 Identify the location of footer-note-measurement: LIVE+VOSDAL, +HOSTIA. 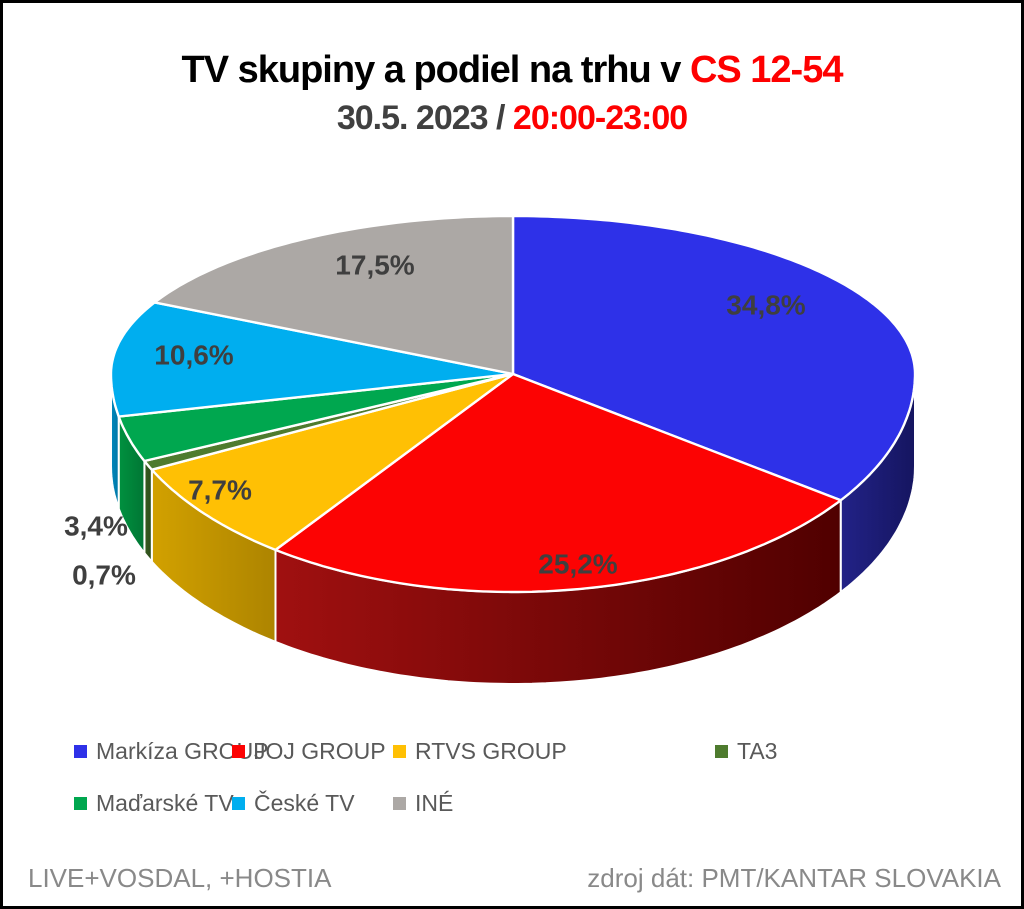
(180, 878).